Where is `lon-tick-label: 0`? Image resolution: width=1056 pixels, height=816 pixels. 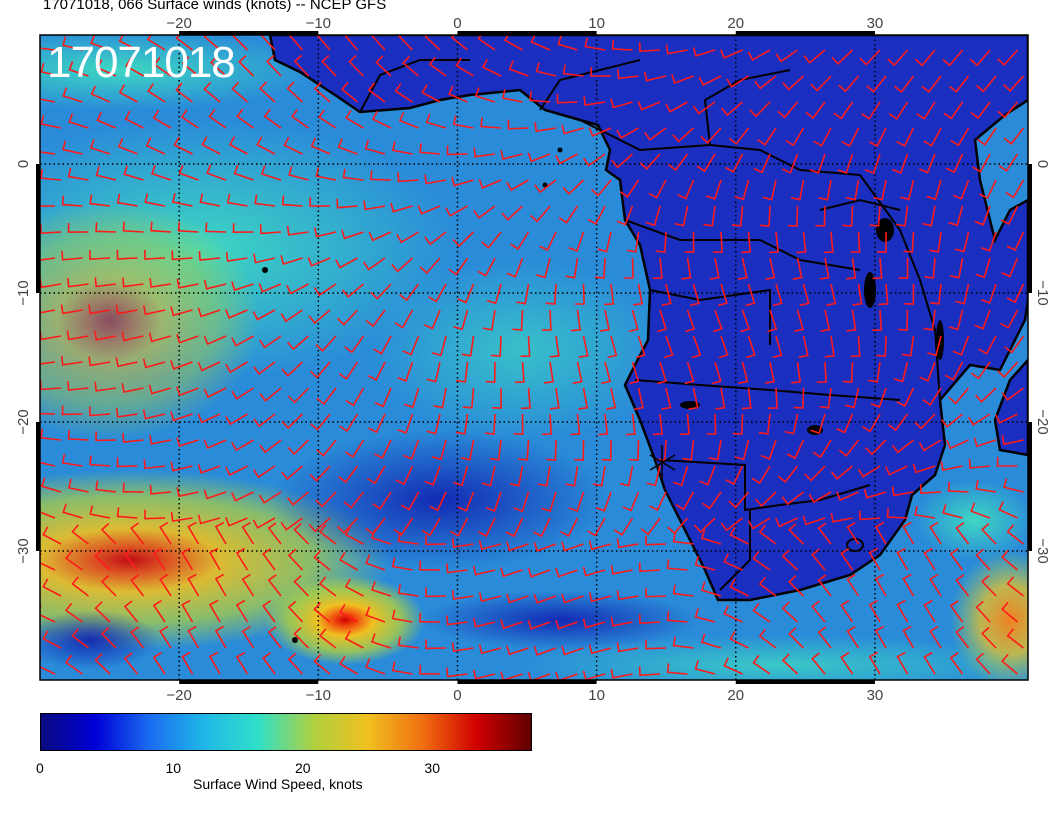 lon-tick-label: 0 is located at coordinates (457, 693).